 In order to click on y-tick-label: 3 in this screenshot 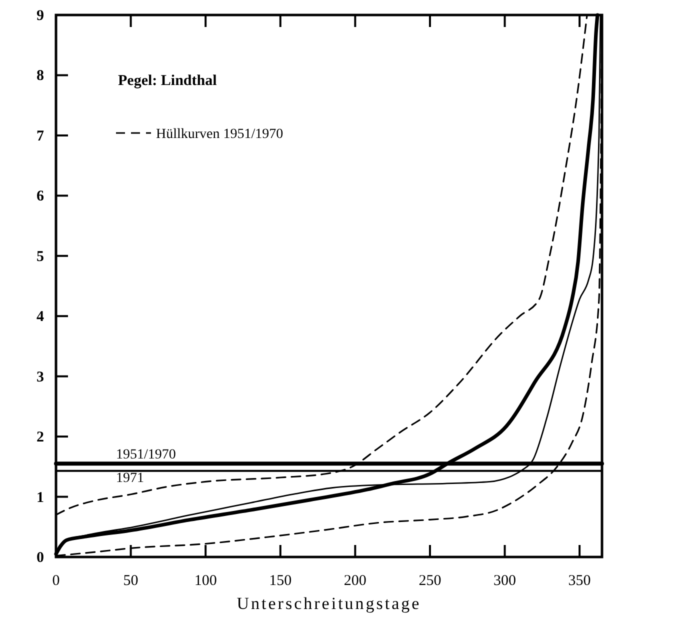, I will do `click(40, 377)`.